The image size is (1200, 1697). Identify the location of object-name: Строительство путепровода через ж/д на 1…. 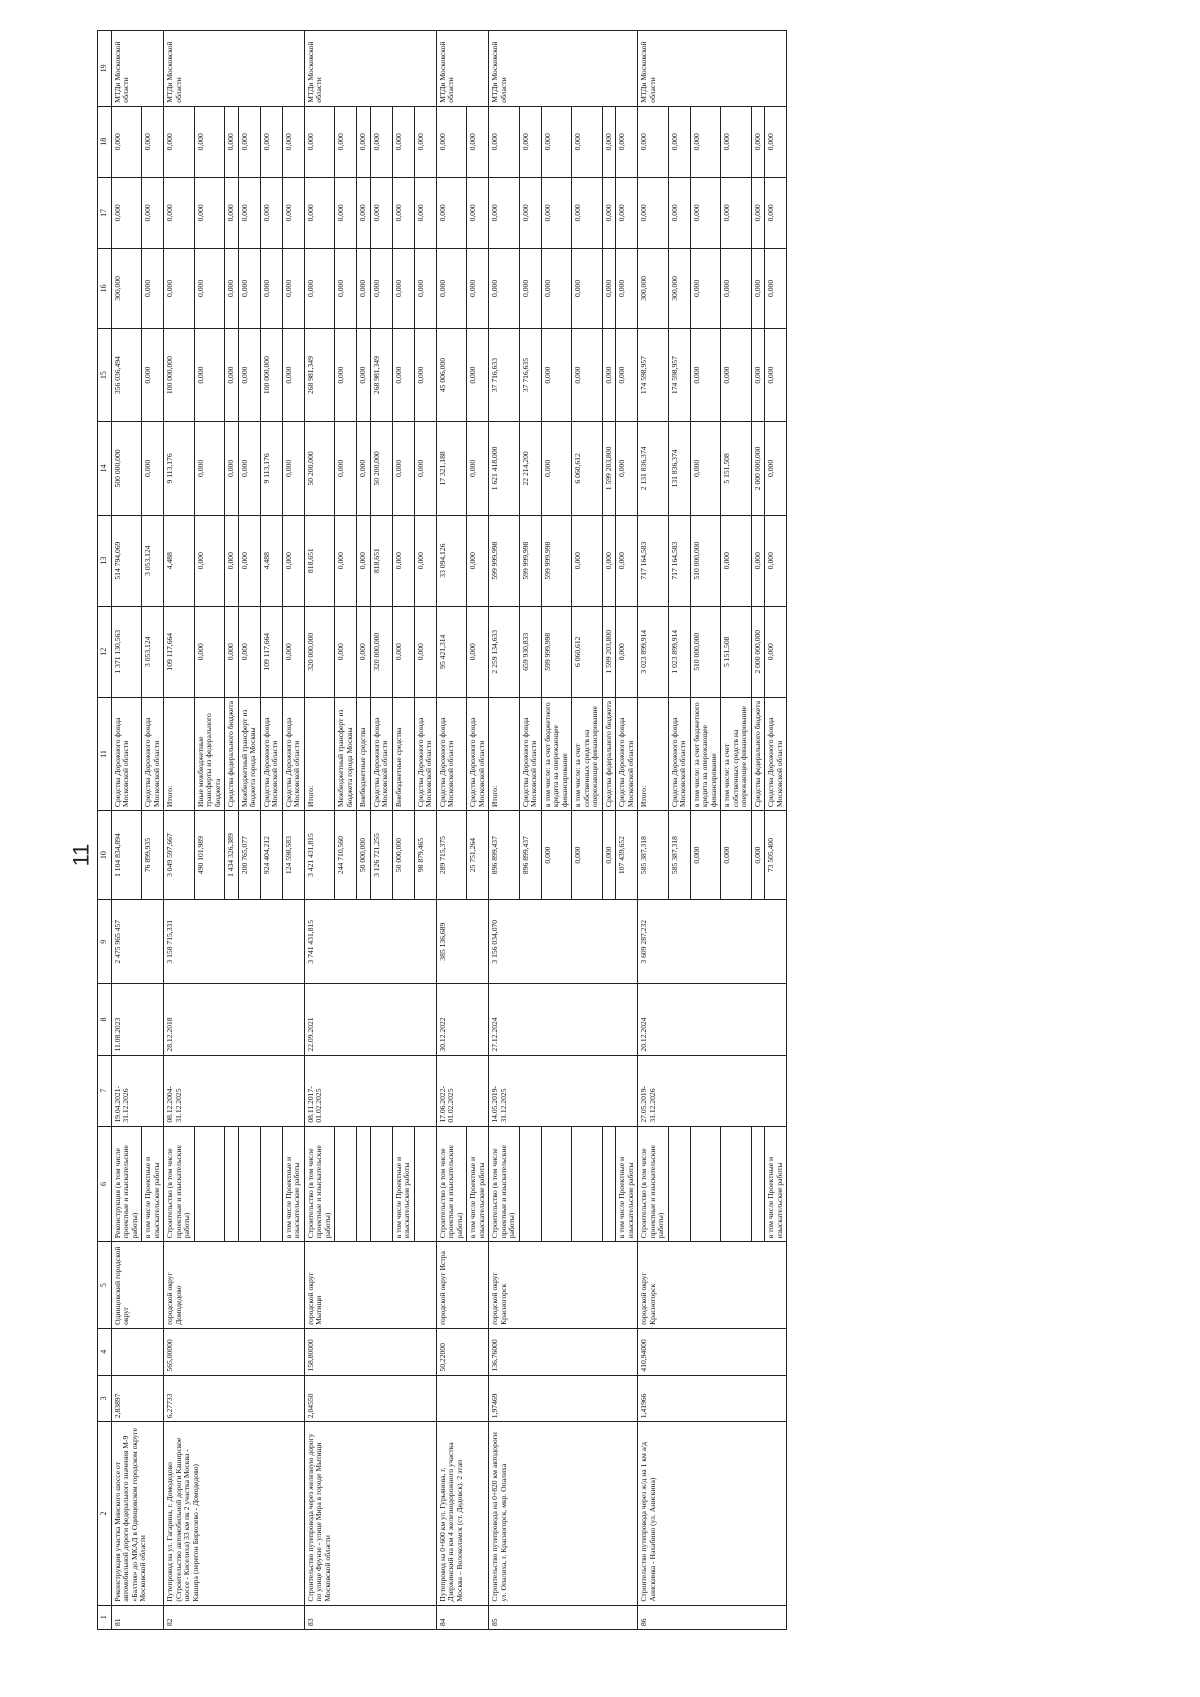
(712, 1513).